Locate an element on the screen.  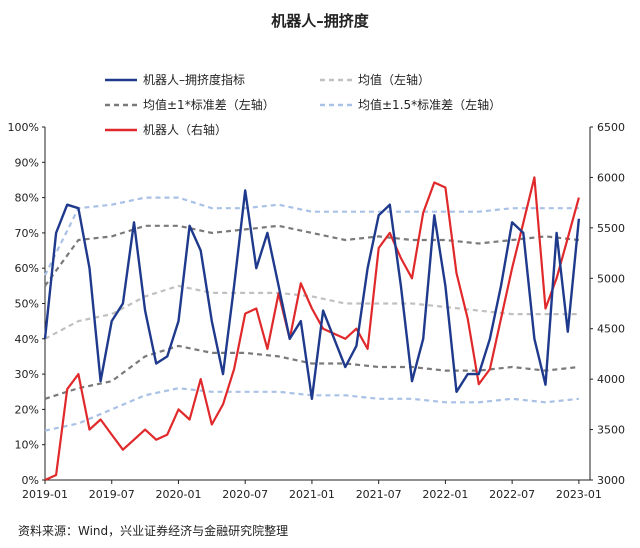
x-tick-label: 2021-07 is located at coordinates (379, 494).